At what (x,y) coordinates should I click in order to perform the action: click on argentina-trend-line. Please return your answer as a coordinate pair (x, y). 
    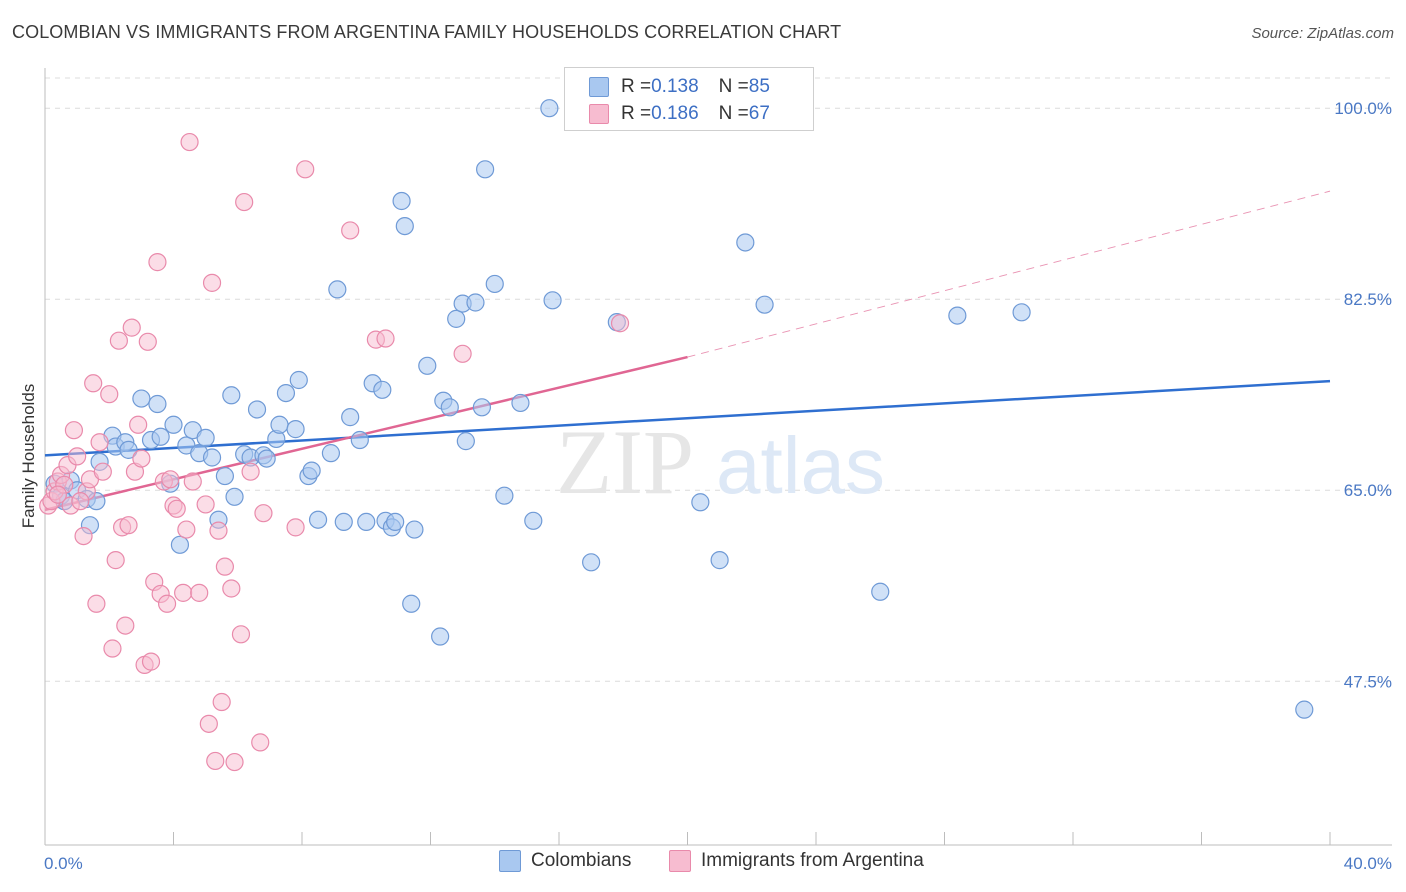
    Looking at the image, I should click on (366, 433).